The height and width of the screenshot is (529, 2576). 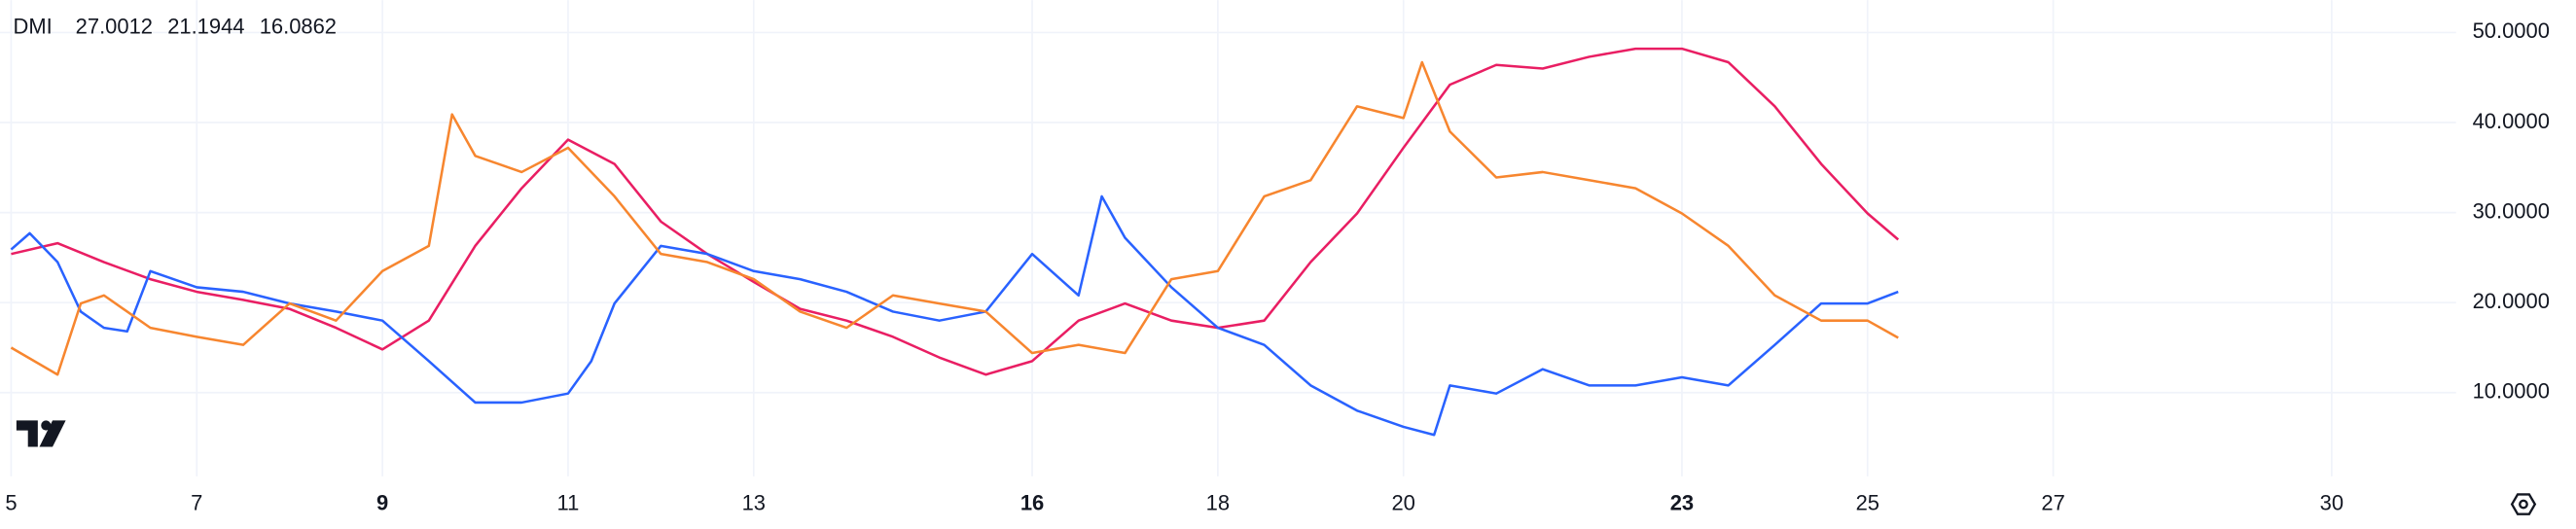 I want to click on x-tick-label: 11, so click(x=568, y=502).